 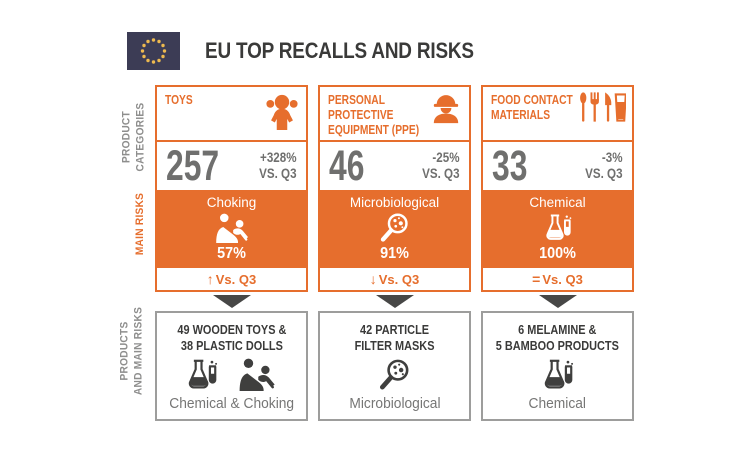 I want to click on side-label-product-categories: PRODUCT CATEGORIES, so click(x=133, y=137).